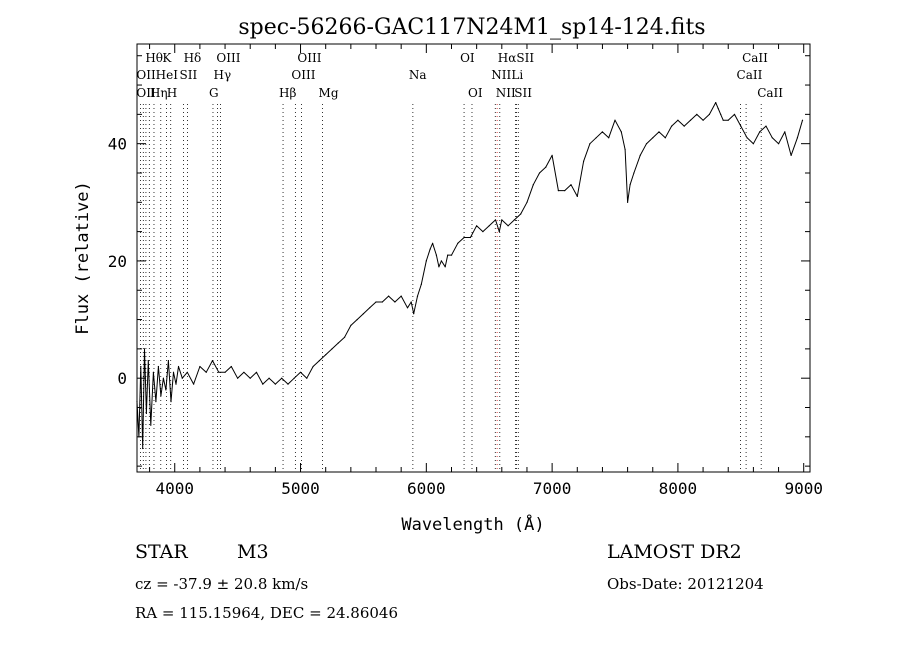  I want to click on line-label: HαSII, so click(516, 58).